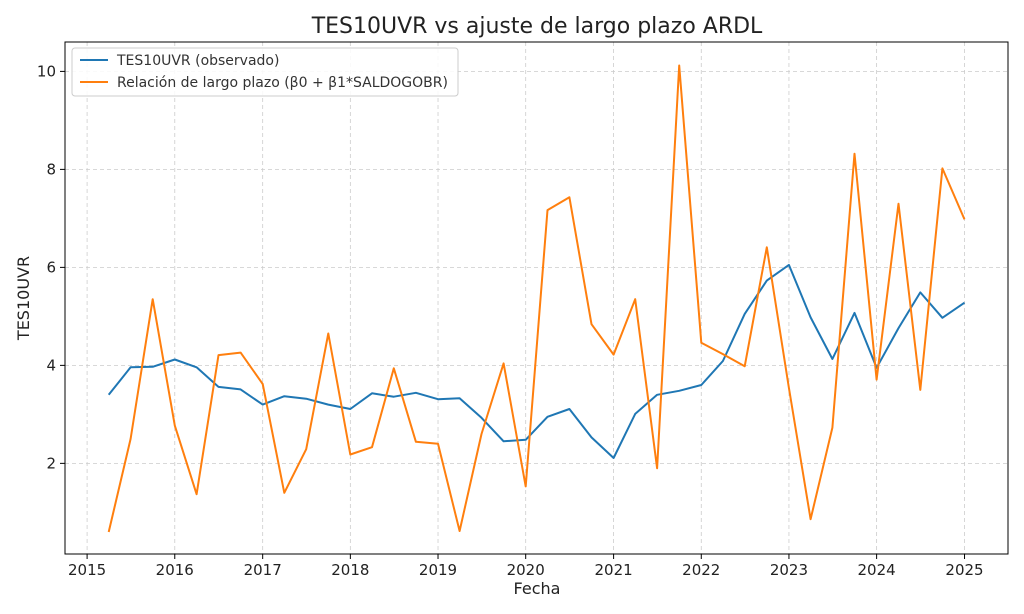  I want to click on x-tick-label: 2015, so click(87, 570).